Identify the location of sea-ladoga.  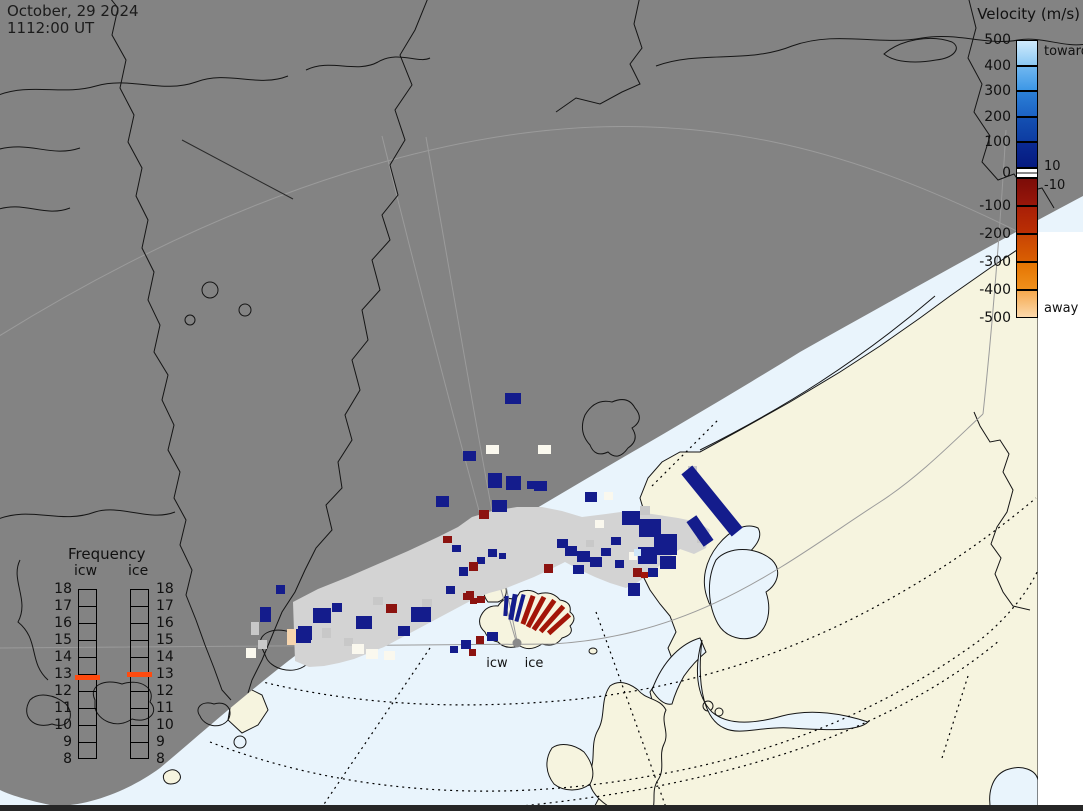
(1014, 789).